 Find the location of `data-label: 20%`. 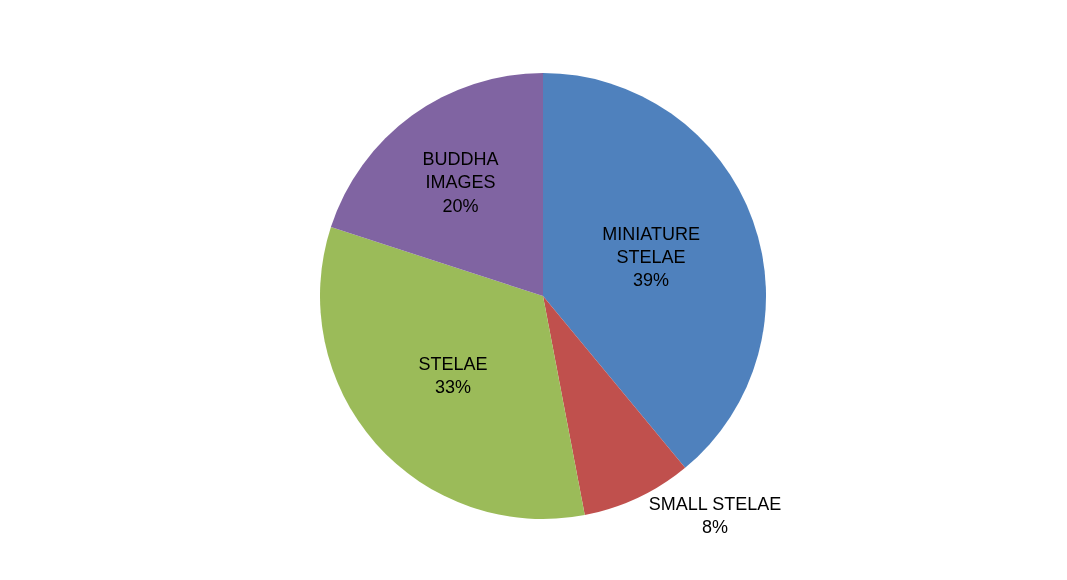

data-label: 20% is located at coordinates (460, 205).